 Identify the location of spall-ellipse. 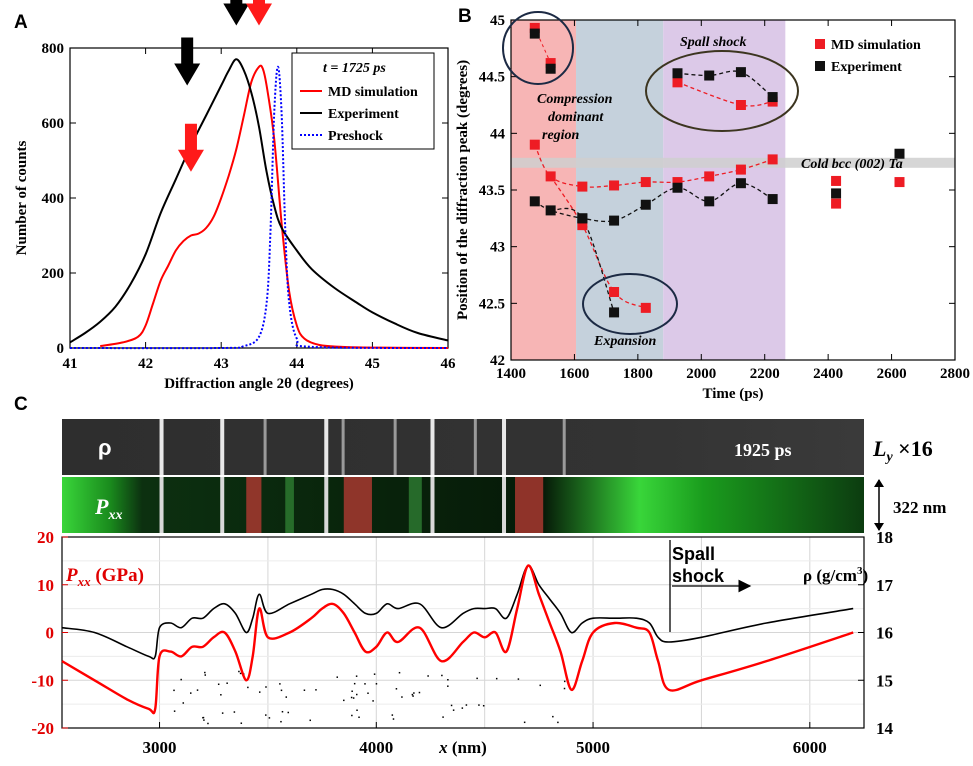
(722, 91).